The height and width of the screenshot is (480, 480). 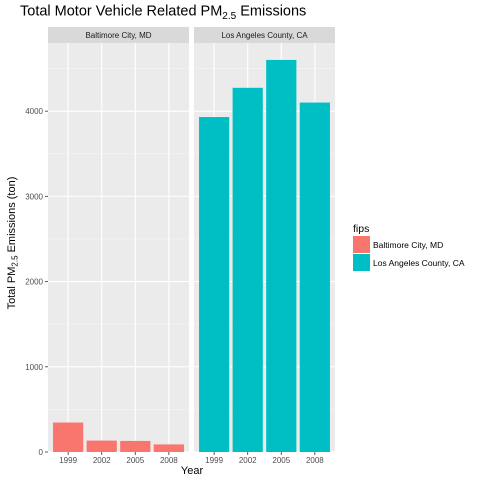 I want to click on y-axis: 0 1000 2000 3000 4000, so click(x=36, y=282).